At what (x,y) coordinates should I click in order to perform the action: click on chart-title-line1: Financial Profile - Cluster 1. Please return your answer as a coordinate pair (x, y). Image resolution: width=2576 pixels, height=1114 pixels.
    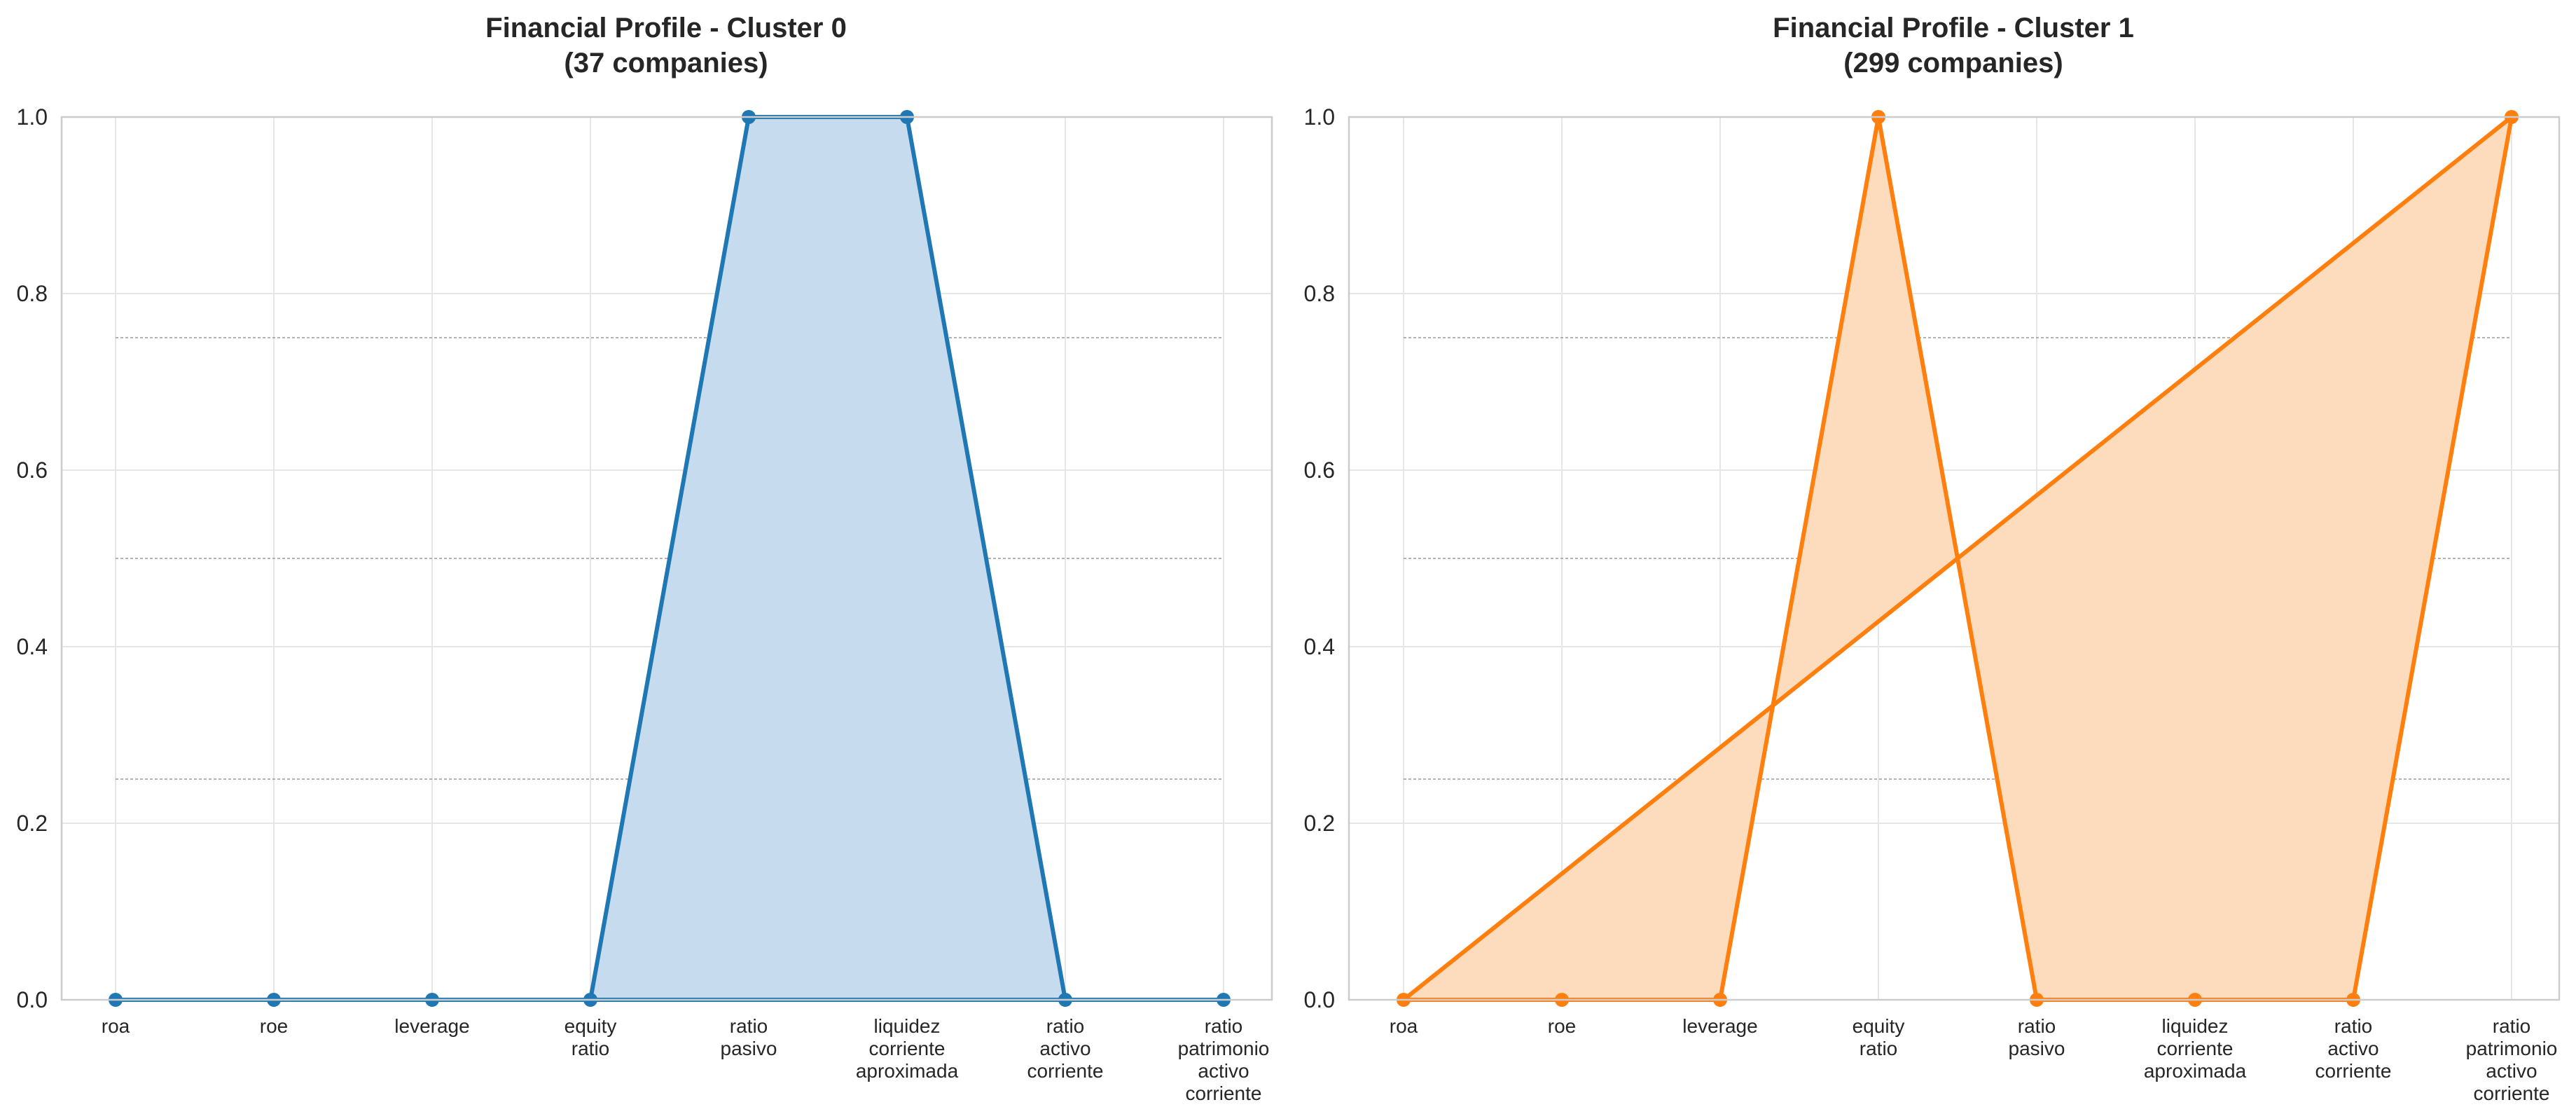
    Looking at the image, I should click on (1954, 28).